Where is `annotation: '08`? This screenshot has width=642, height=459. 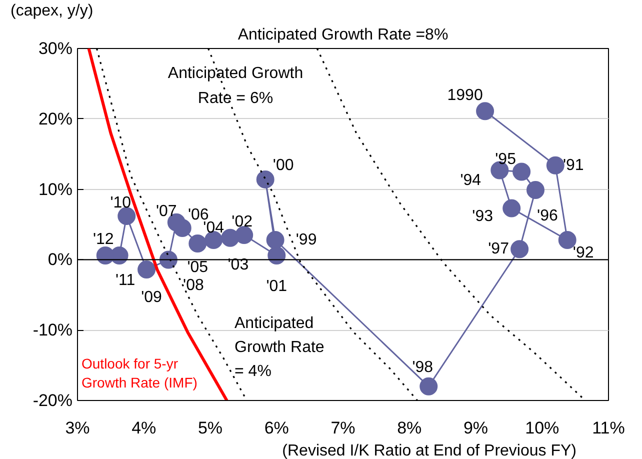
annotation: '08 is located at coordinates (193, 285).